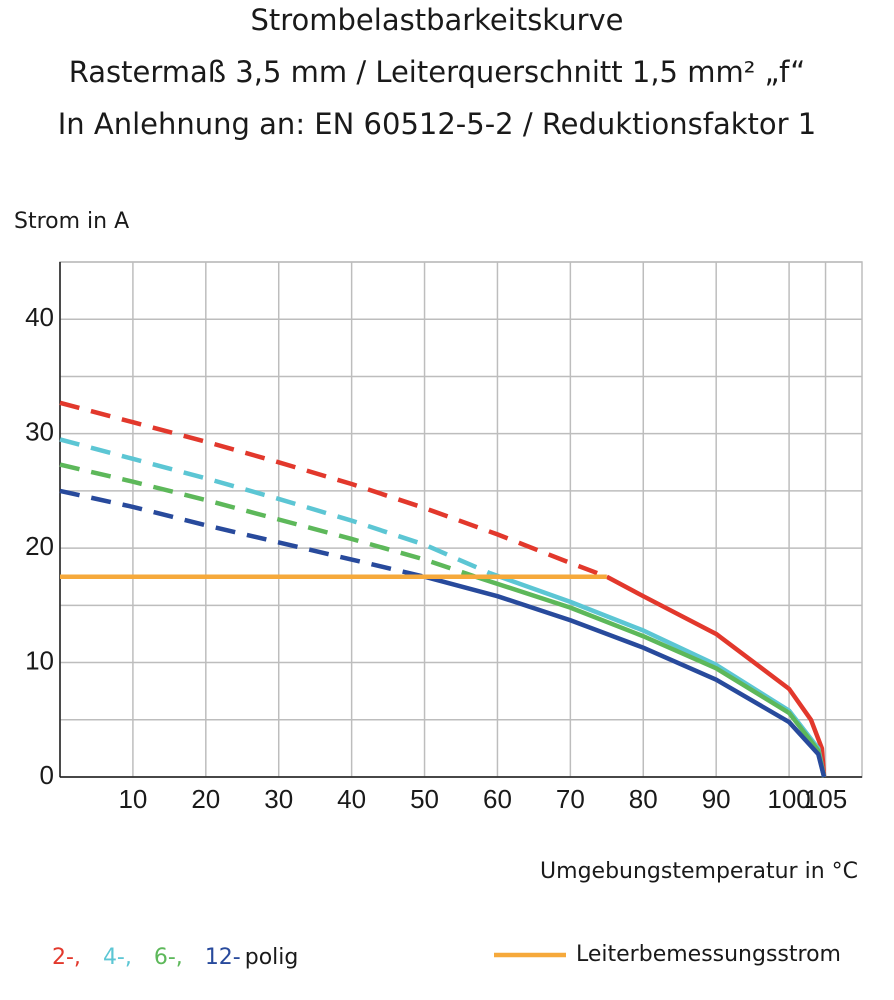 The height and width of the screenshot is (1000, 894). Describe the element at coordinates (278, 799) in the screenshot. I see `x-tick-label: 30` at that location.